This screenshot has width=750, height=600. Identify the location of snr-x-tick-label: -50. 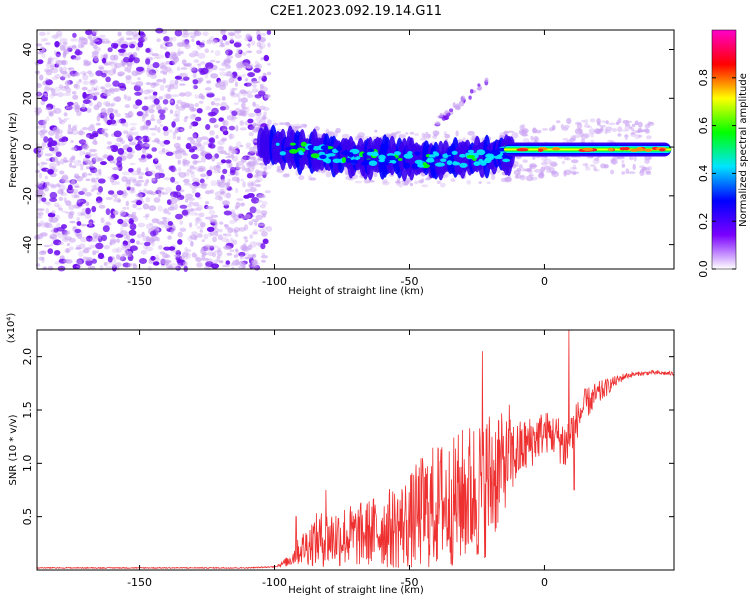
(409, 582).